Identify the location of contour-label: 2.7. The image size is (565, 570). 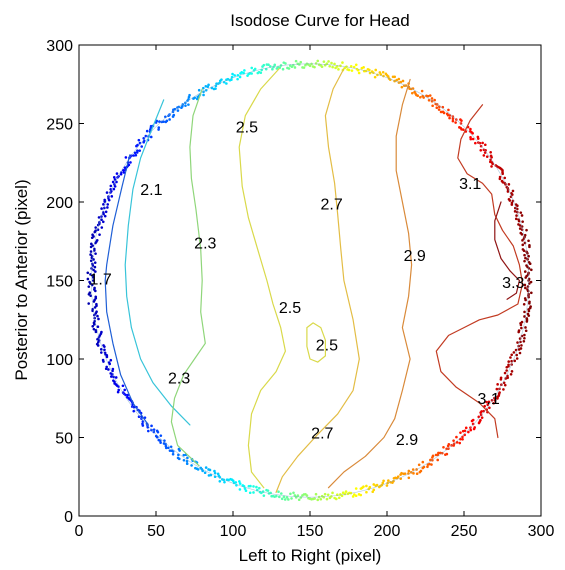
(322, 434).